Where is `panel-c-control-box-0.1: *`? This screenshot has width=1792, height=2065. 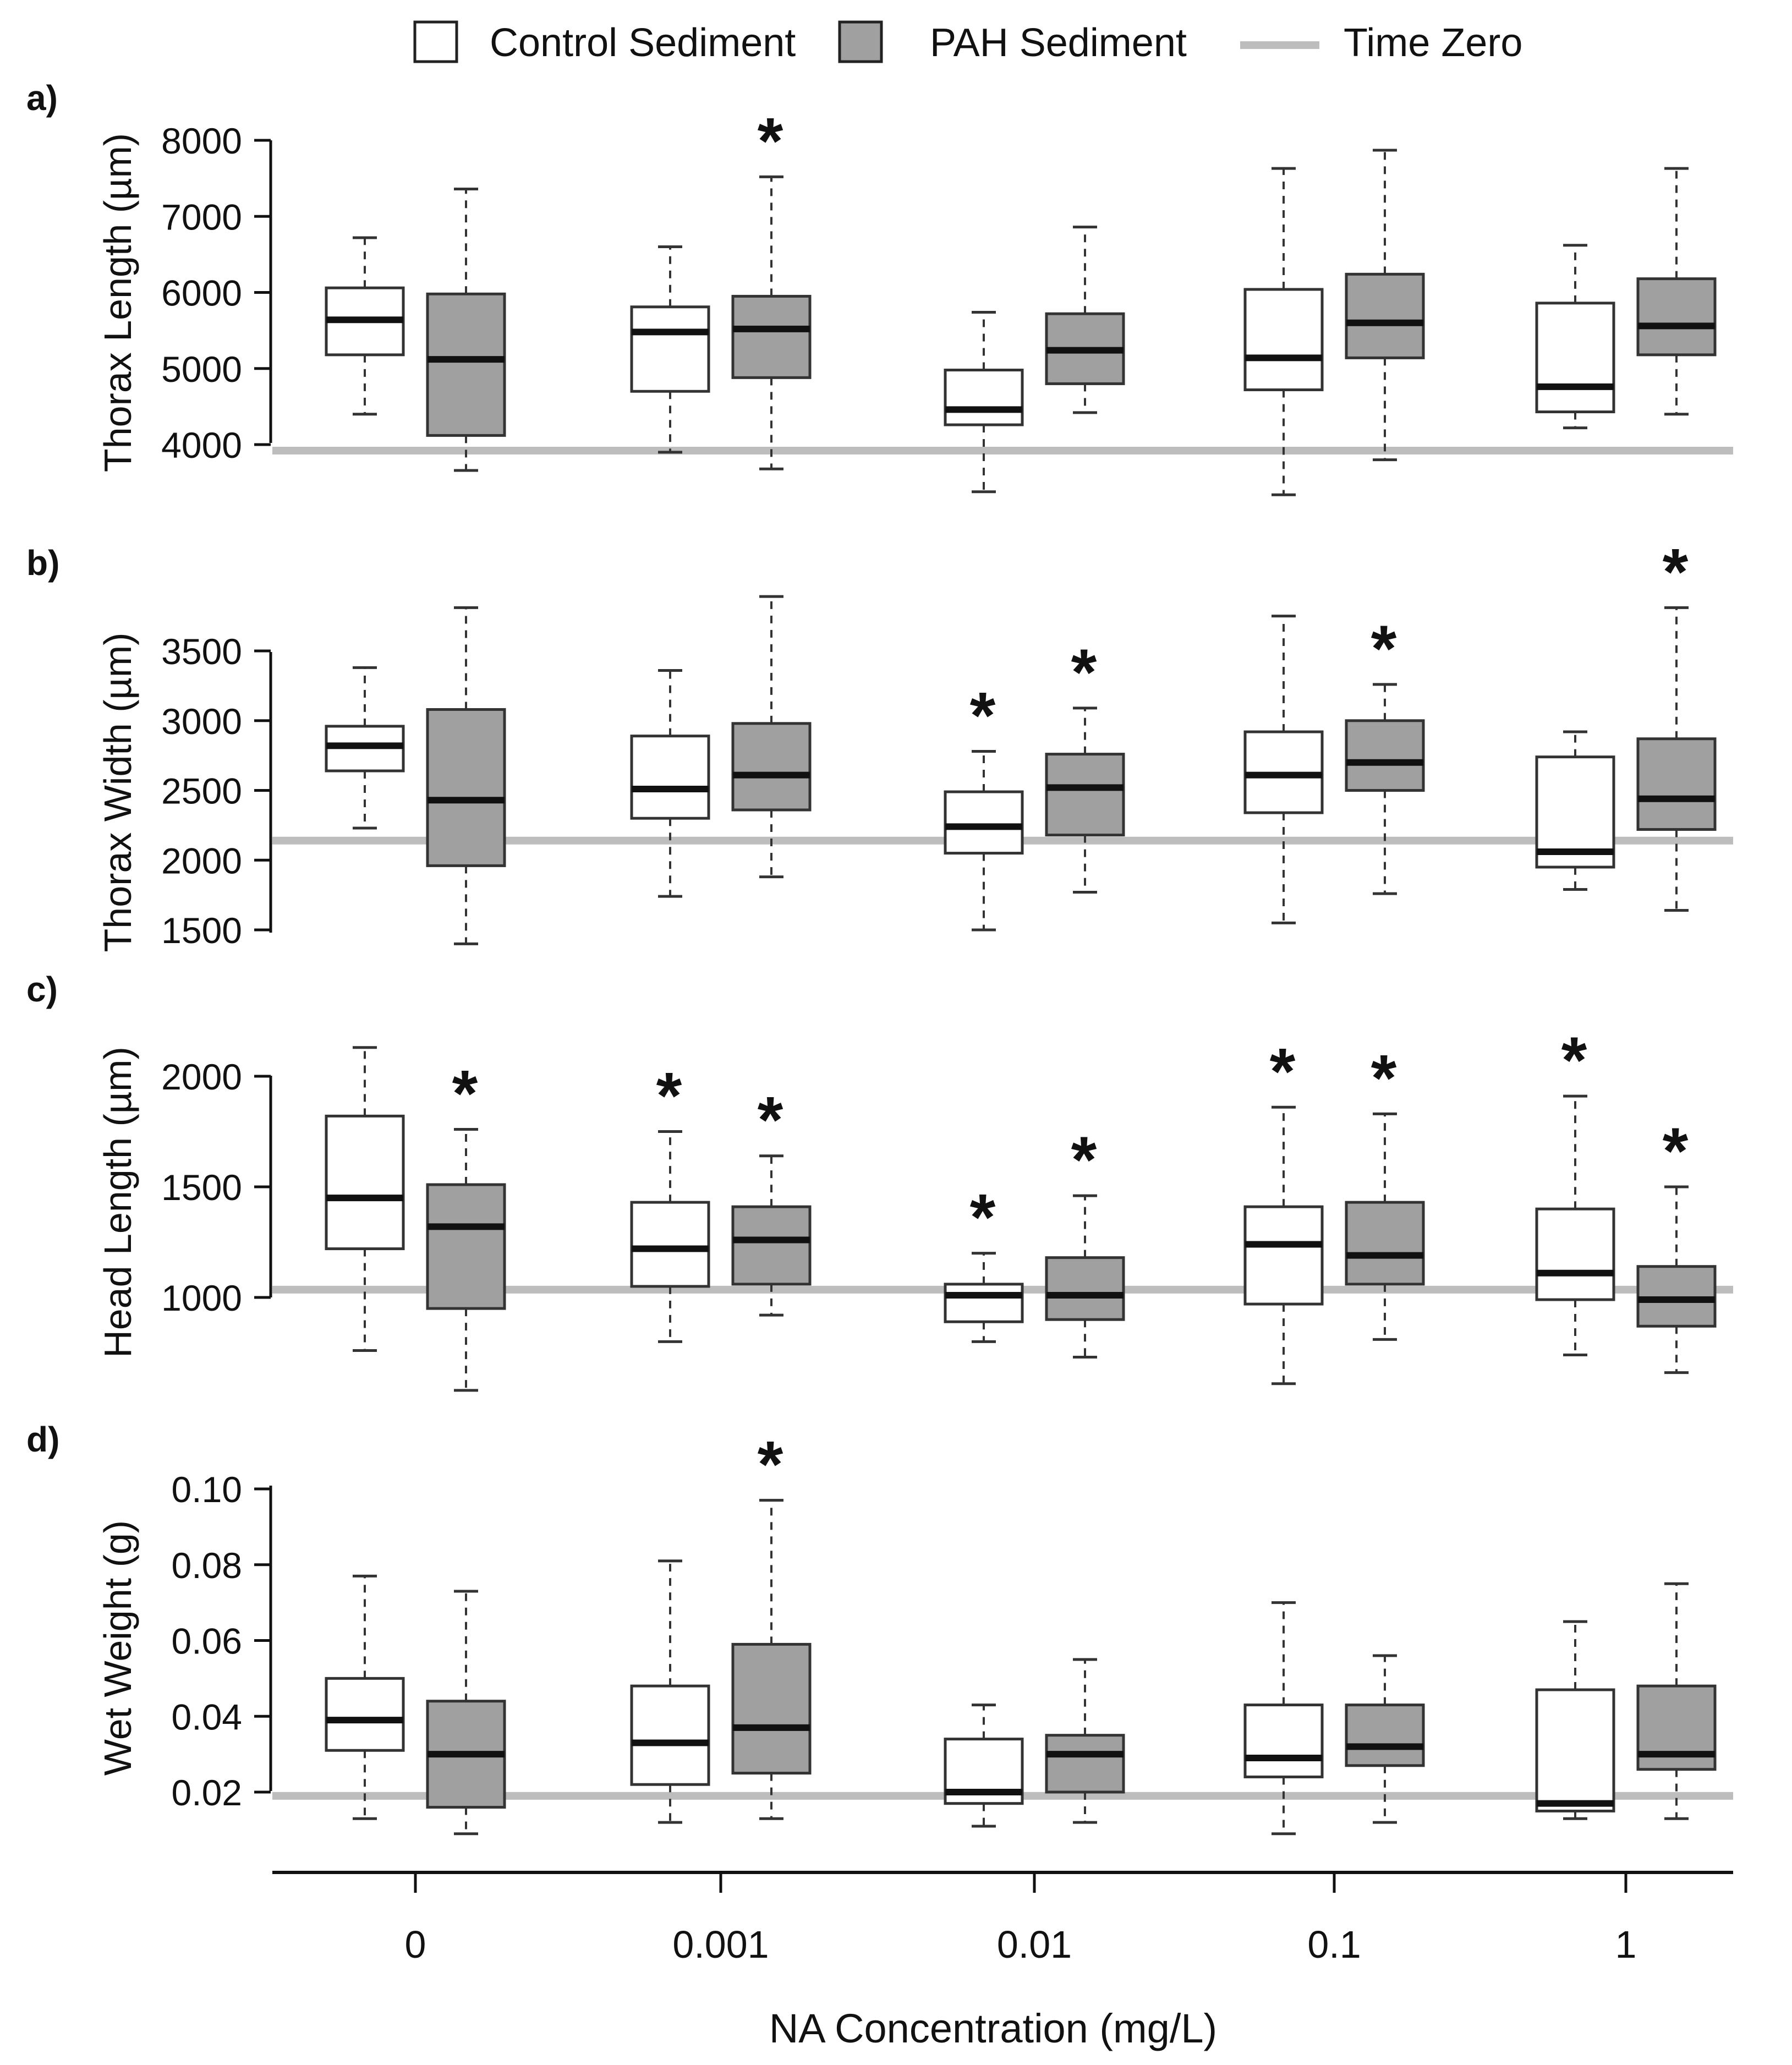 panel-c-control-box-0.1: * is located at coordinates (1283, 1209).